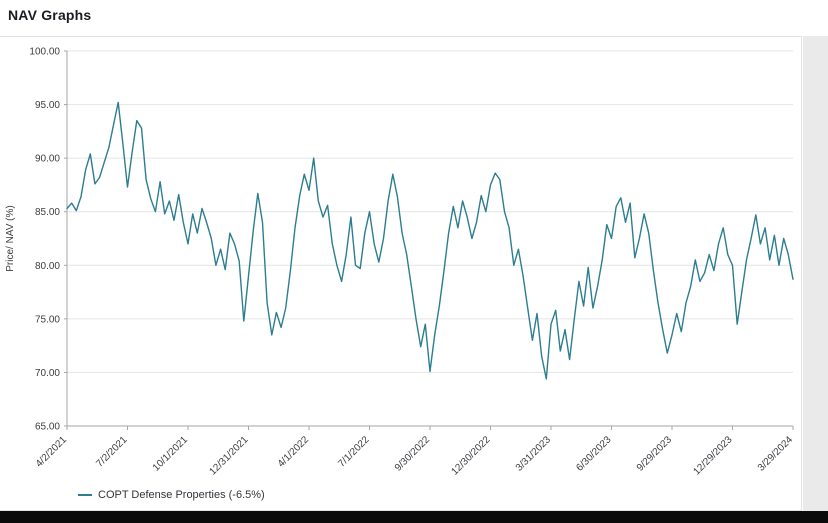  What do you see at coordinates (47, 159) in the screenshot?
I see `y-tick-label: 90.00` at bounding box center [47, 159].